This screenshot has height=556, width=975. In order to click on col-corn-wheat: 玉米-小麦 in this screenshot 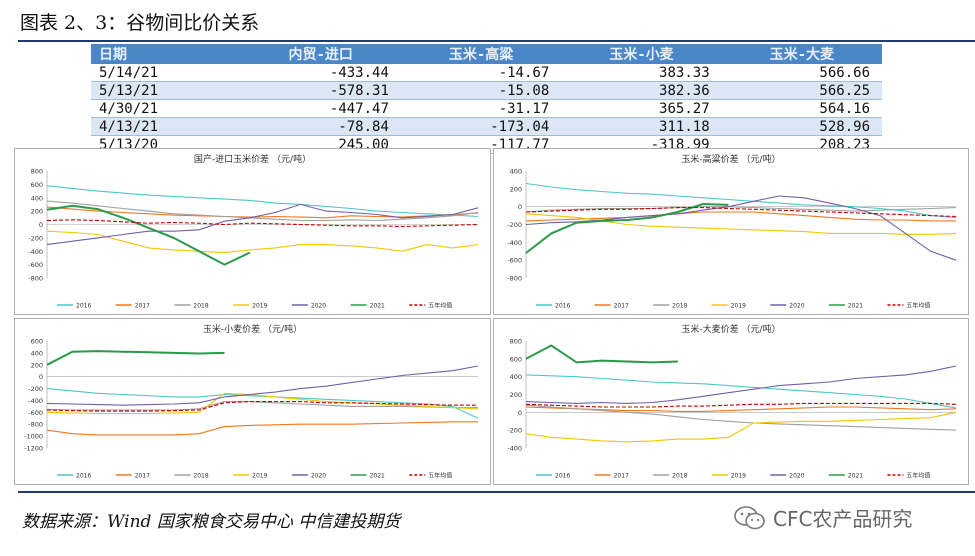, I will do `click(641, 54)`.